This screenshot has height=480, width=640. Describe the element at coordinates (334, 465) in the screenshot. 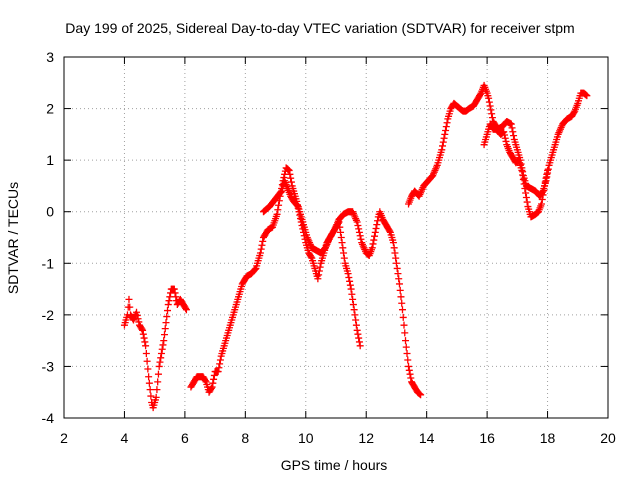

I see `x-axis-label: GPS time / hours` at that location.